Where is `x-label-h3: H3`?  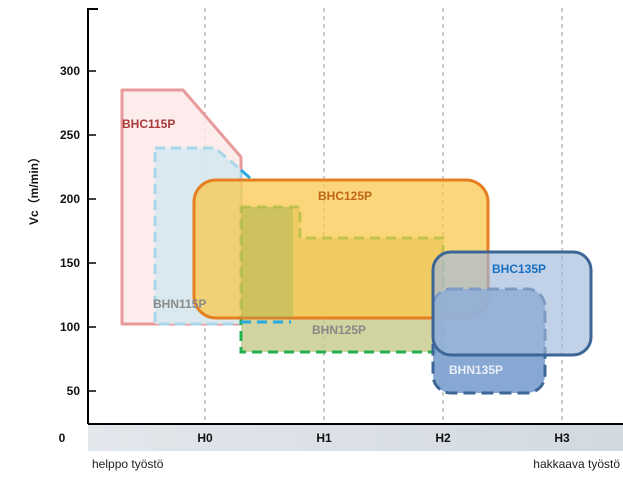 x-label-h3: H3 is located at coordinates (562, 438).